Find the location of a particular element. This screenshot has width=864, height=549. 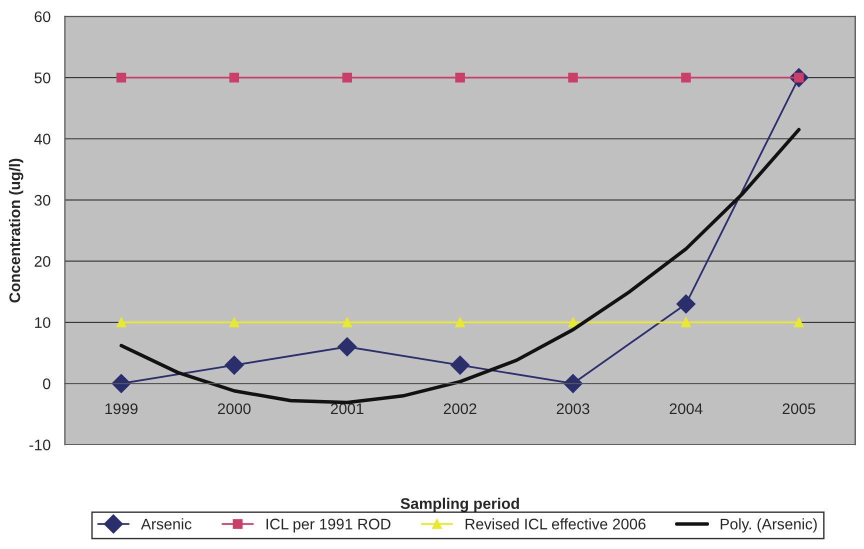

legend-label: Poly. (Arsenic) is located at coordinates (768, 525).